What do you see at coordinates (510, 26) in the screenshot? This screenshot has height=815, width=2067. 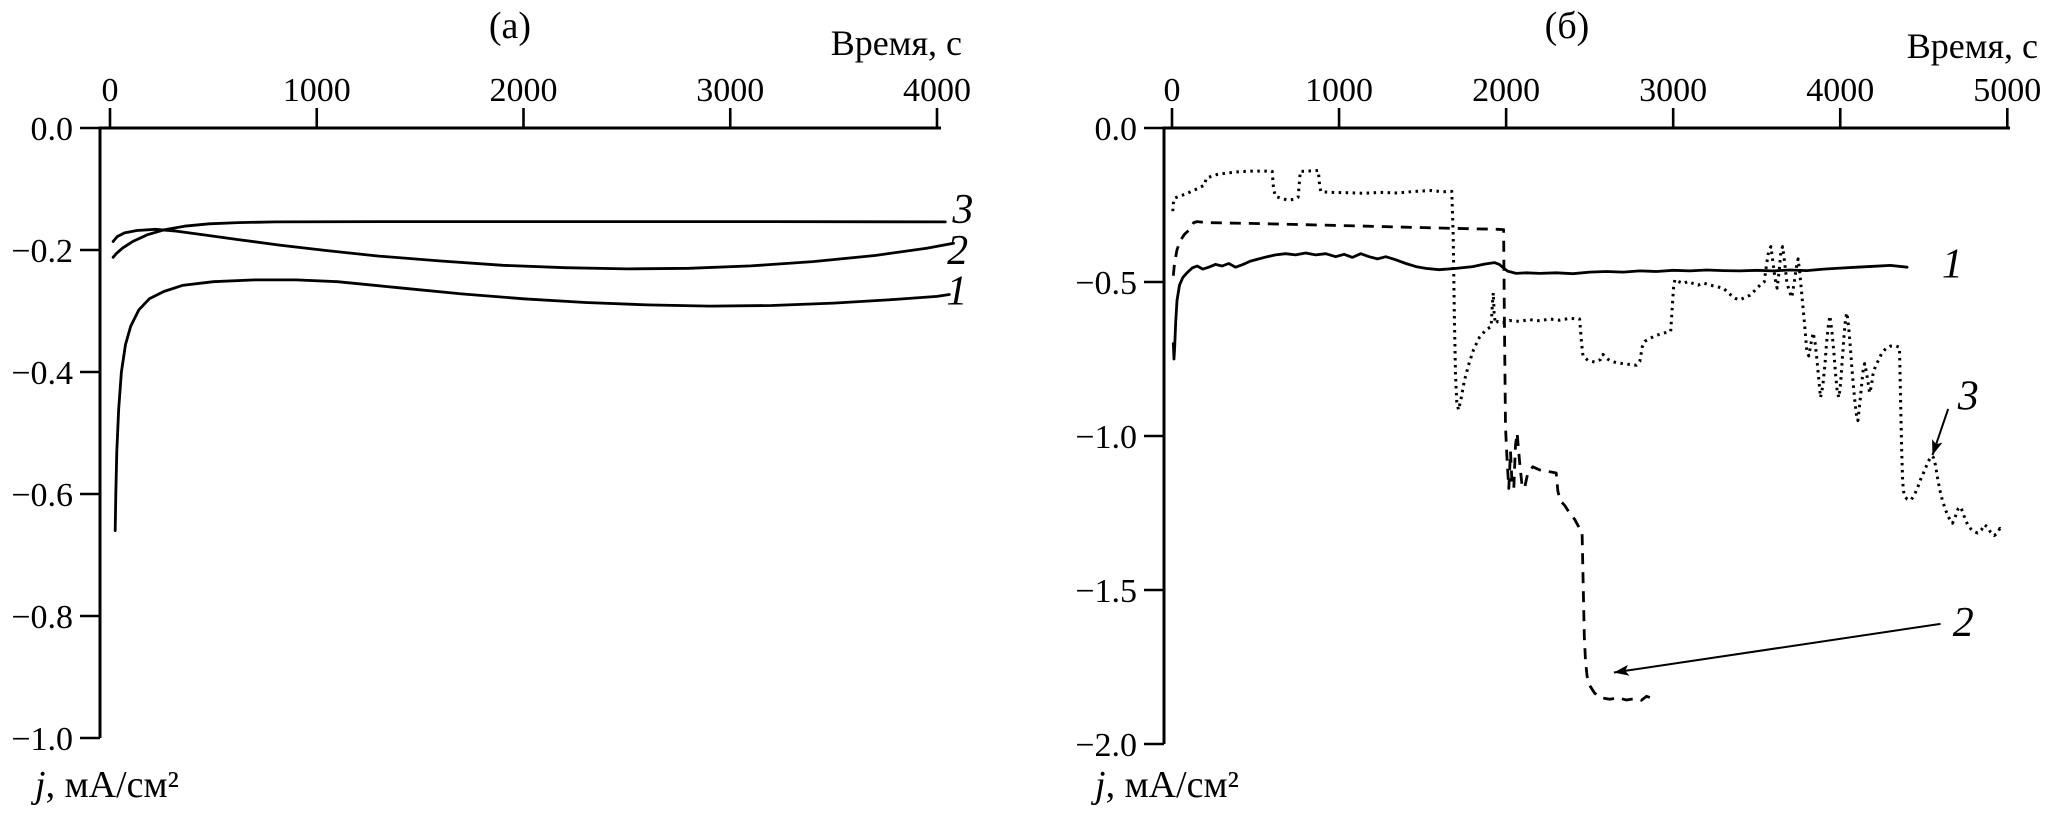 I see `panel-a-title: (а)` at bounding box center [510, 26].